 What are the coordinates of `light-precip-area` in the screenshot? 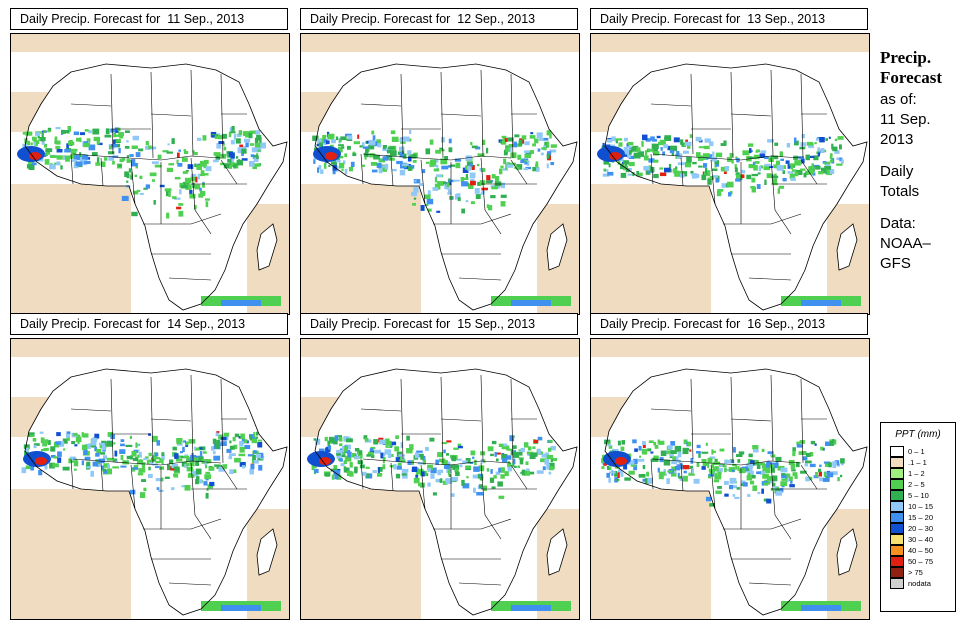 It's located at (730, 43).